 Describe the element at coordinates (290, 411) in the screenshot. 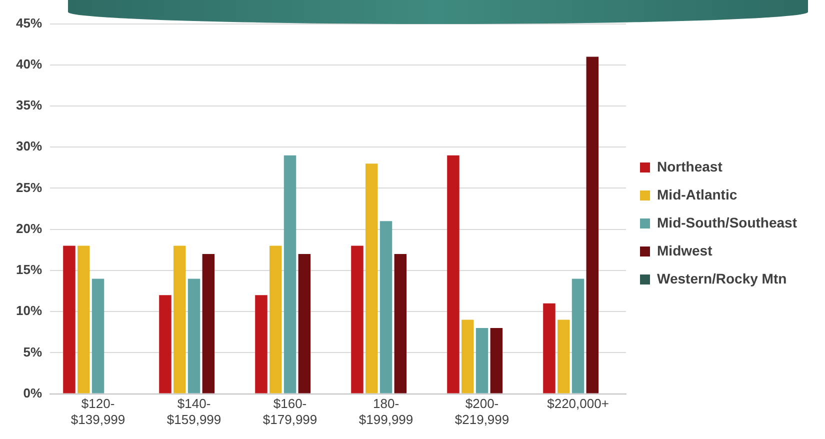

I see `x-tick-label: $160-$179,999` at that location.